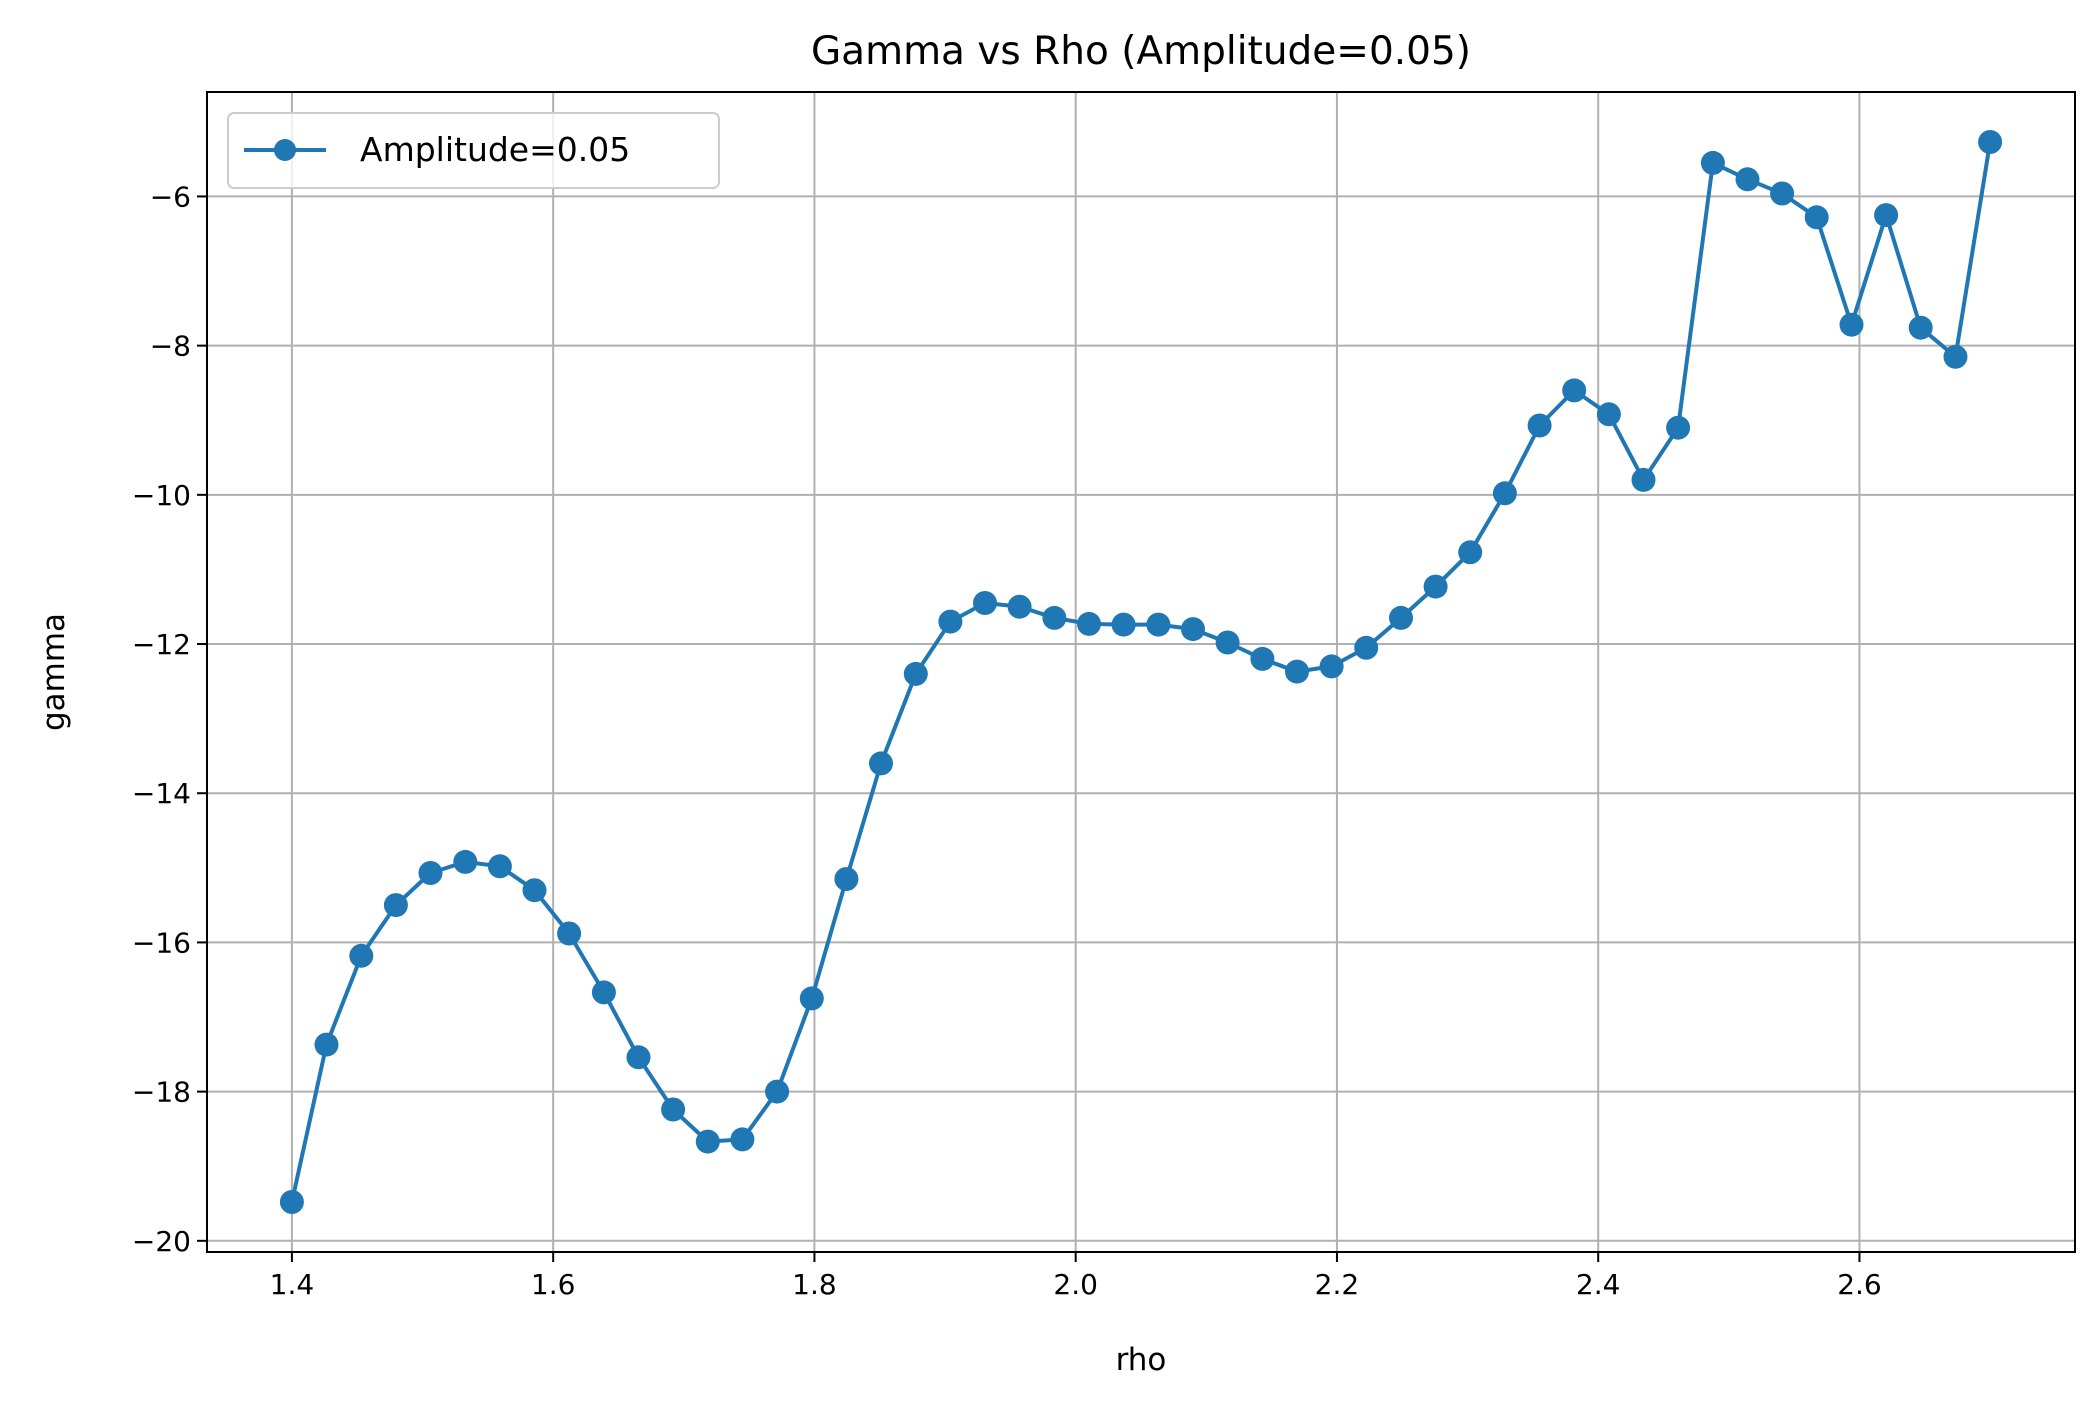 This screenshot has width=2095, height=1407. What do you see at coordinates (161, 495) in the screenshot?
I see `y-tick-label: −10` at bounding box center [161, 495].